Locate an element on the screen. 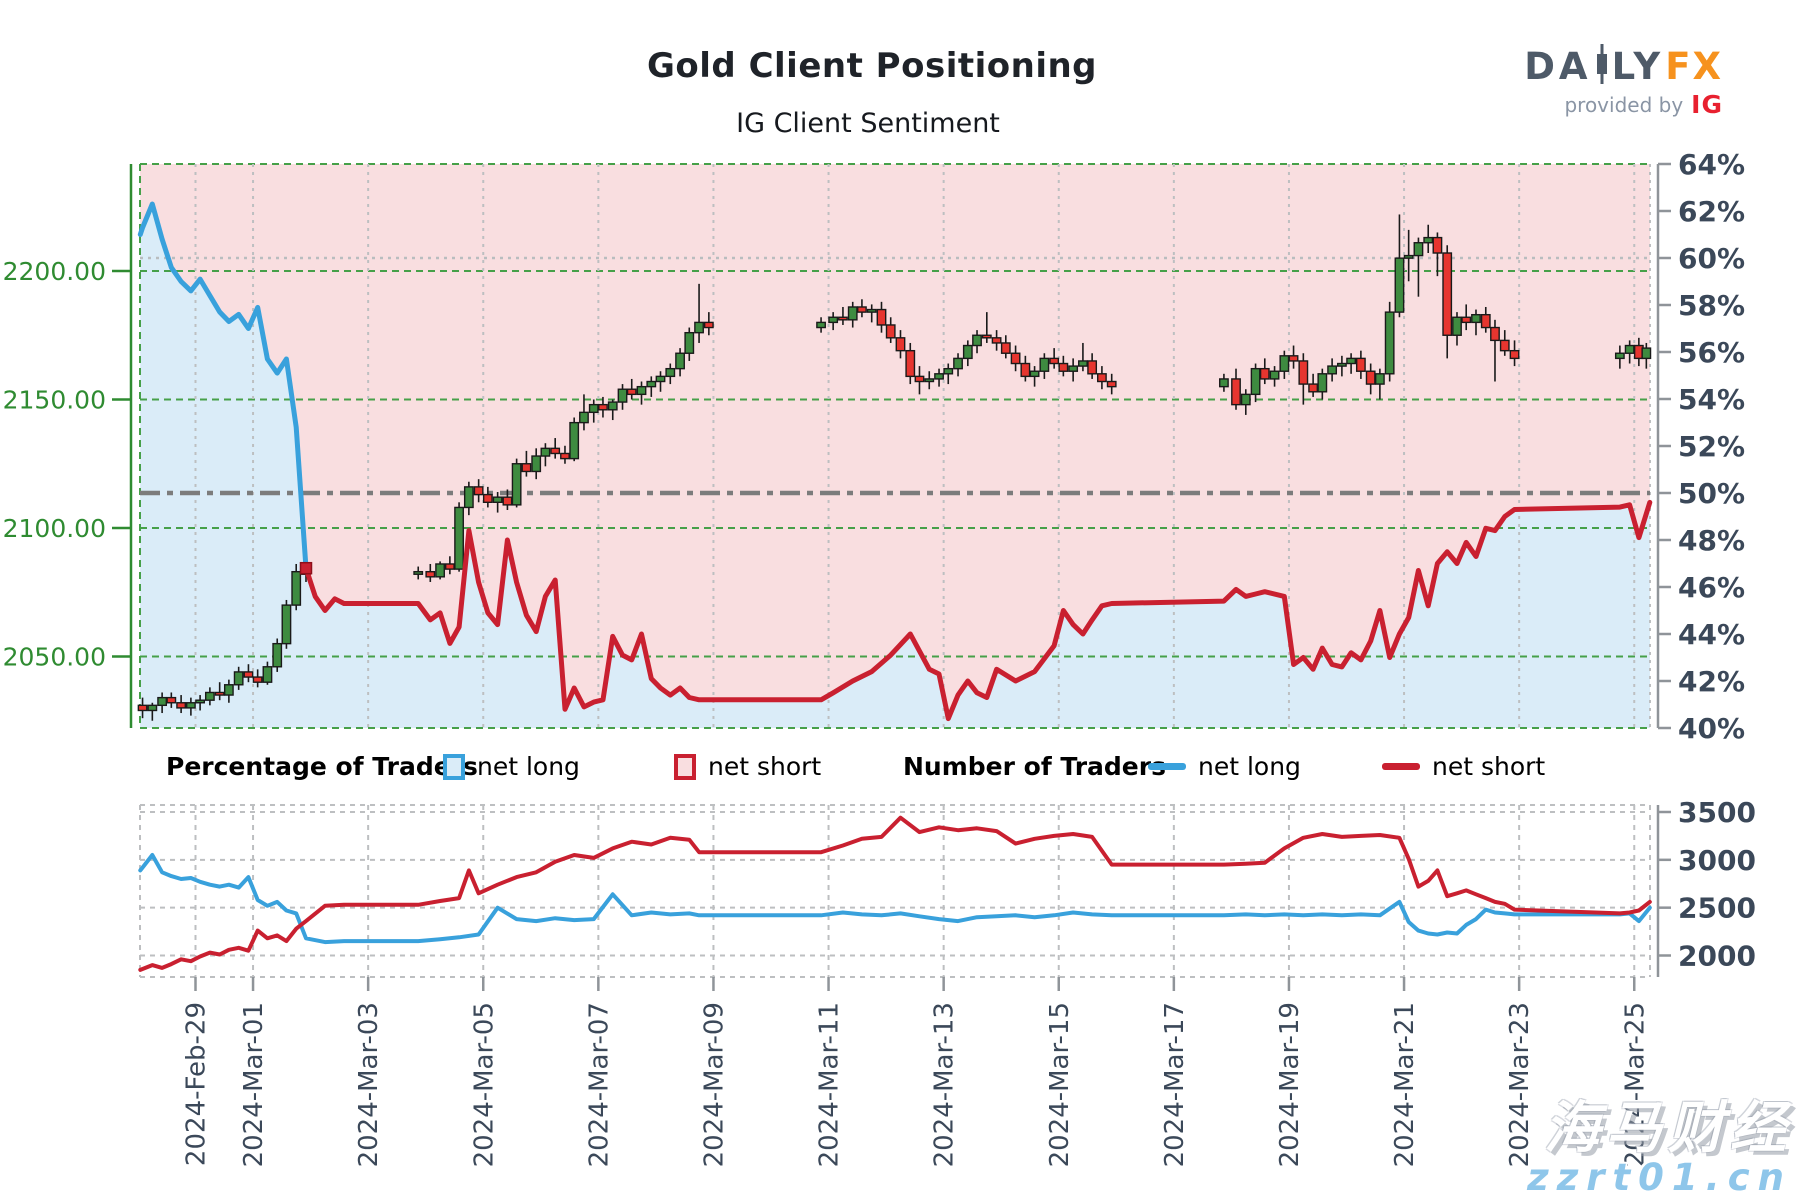 The image size is (1800, 1200). legend-pct-net-long: net long is located at coordinates (511, 766).